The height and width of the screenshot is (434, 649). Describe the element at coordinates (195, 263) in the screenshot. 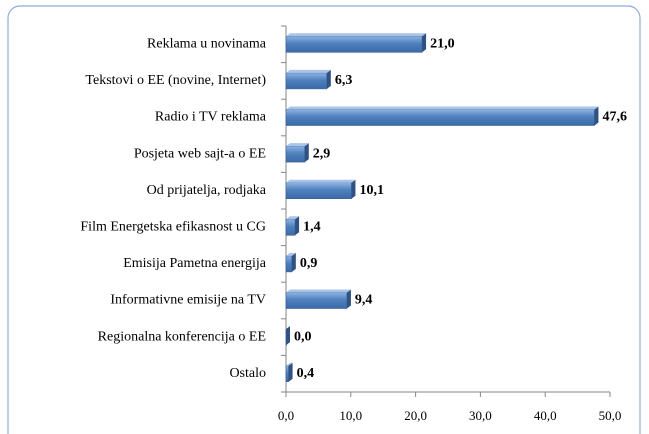

I see `y-tick-label: Emisija Pametna energija` at that location.